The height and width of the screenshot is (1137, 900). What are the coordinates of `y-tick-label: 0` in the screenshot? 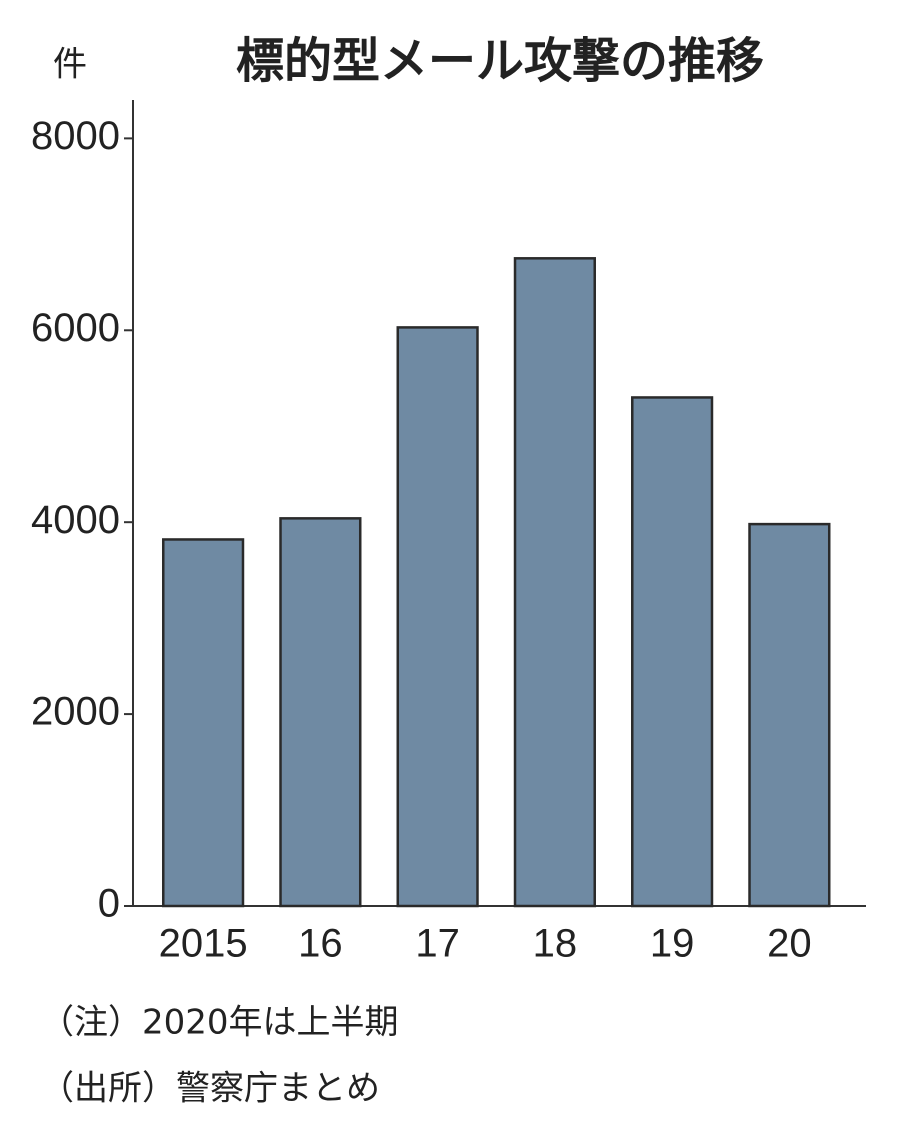 It's located at (109, 904).